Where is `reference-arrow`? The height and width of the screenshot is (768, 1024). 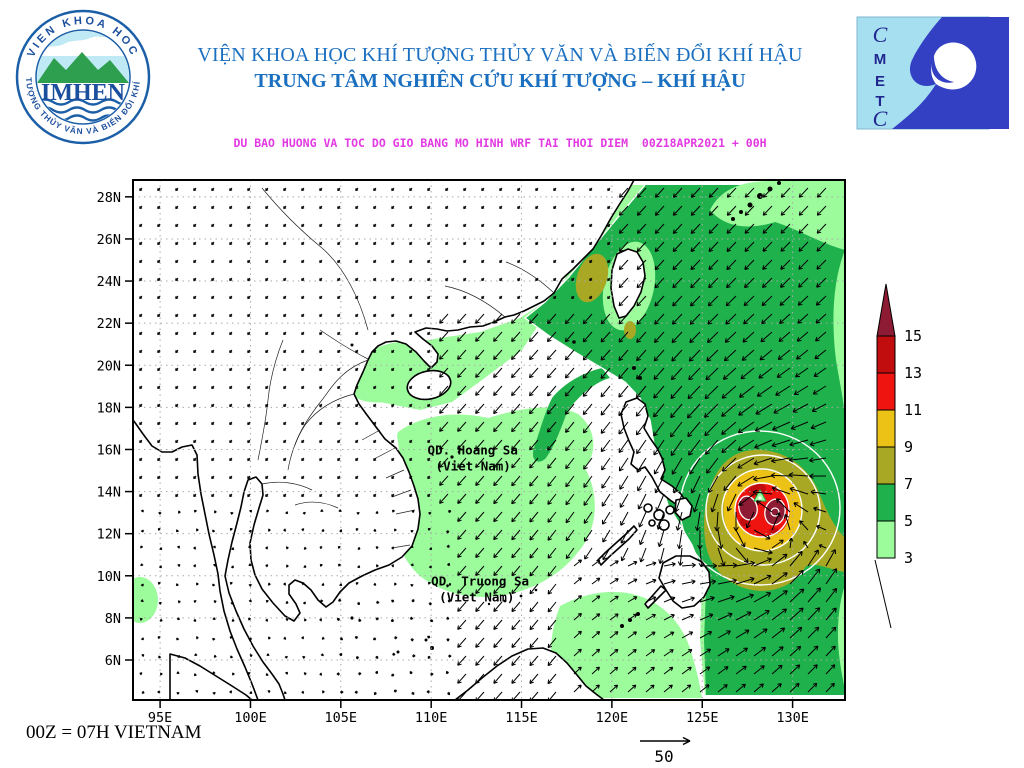 reference-arrow is located at coordinates (665, 741).